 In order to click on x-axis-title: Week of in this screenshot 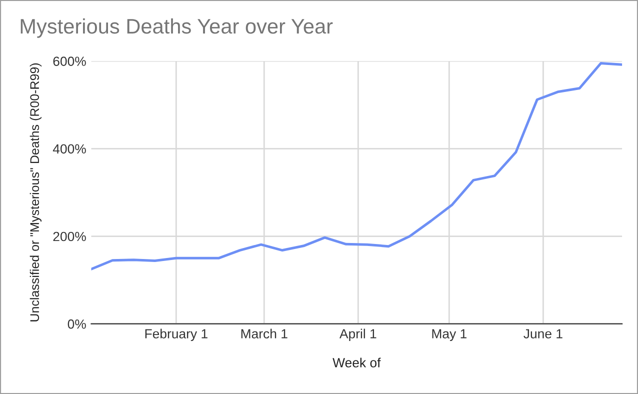, I will do `click(356, 363)`.